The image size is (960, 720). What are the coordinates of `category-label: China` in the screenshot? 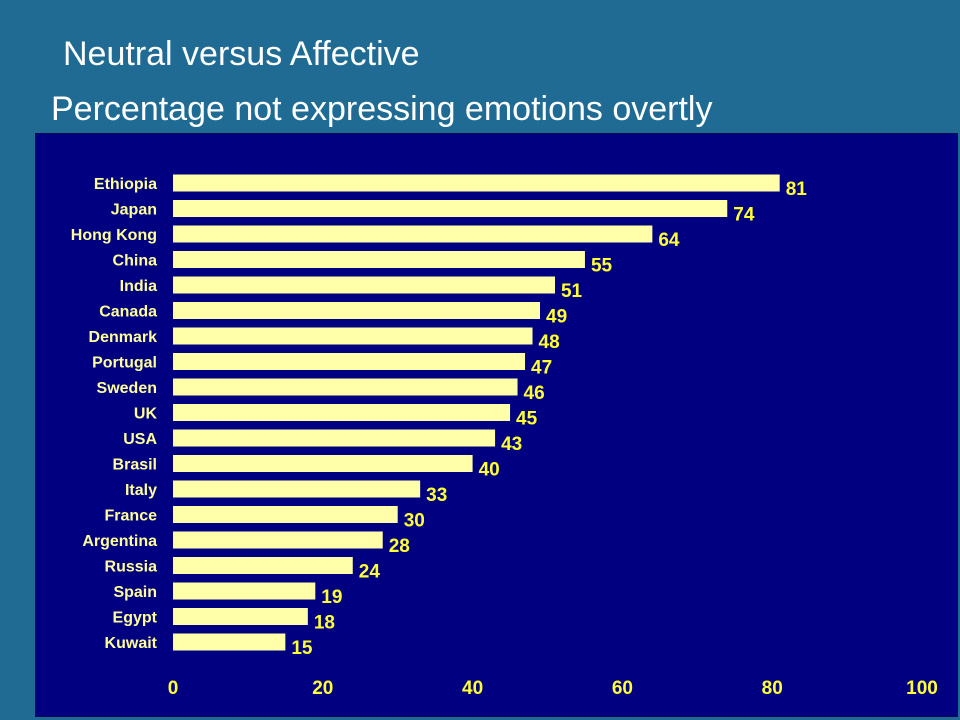 It's located at (135, 261).